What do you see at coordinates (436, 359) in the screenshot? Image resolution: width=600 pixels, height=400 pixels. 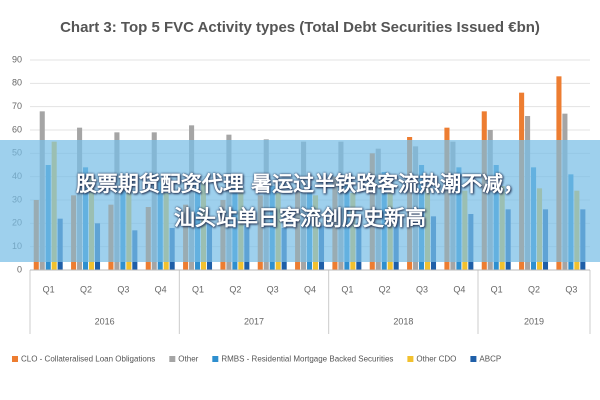 I see `legend-label: Other CDO` at bounding box center [436, 359].